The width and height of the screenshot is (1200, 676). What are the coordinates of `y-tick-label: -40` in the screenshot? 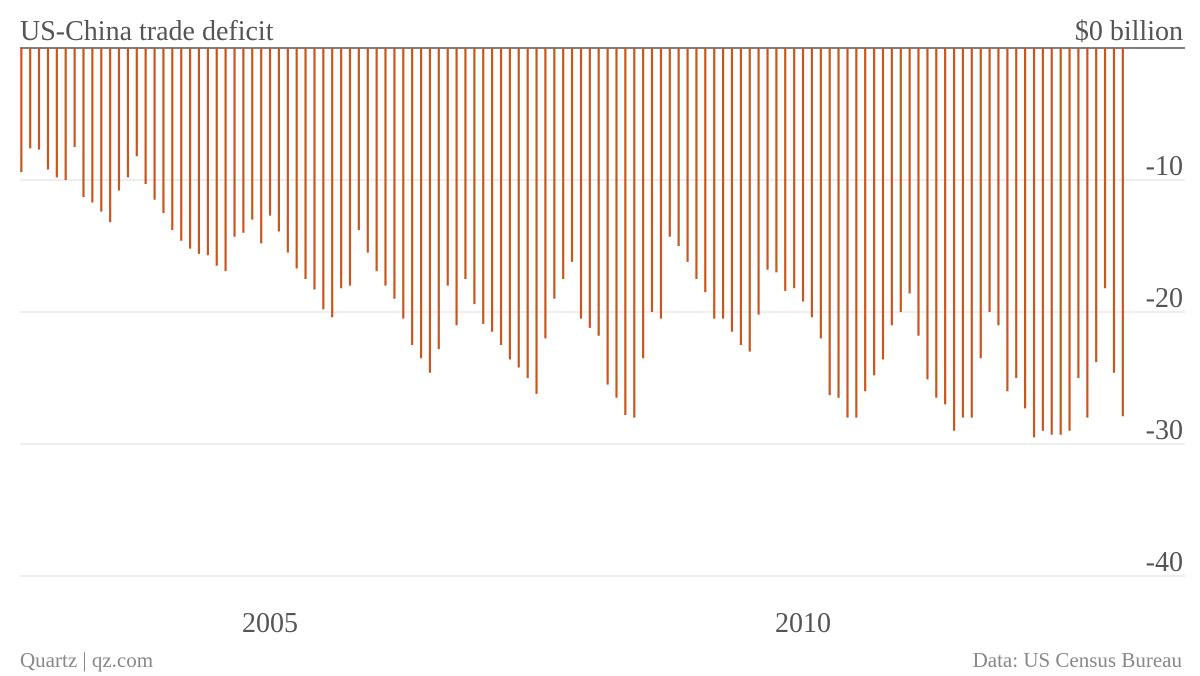 It's located at (1164, 562).